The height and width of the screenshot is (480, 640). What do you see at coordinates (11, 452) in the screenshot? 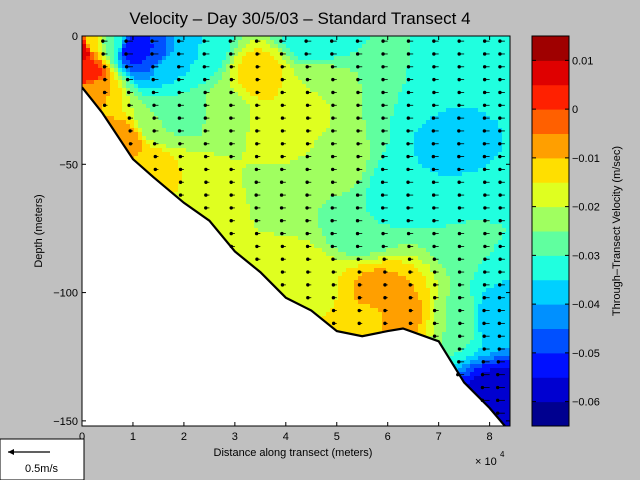
I see `scale-key-arrowhead` at bounding box center [11, 452].